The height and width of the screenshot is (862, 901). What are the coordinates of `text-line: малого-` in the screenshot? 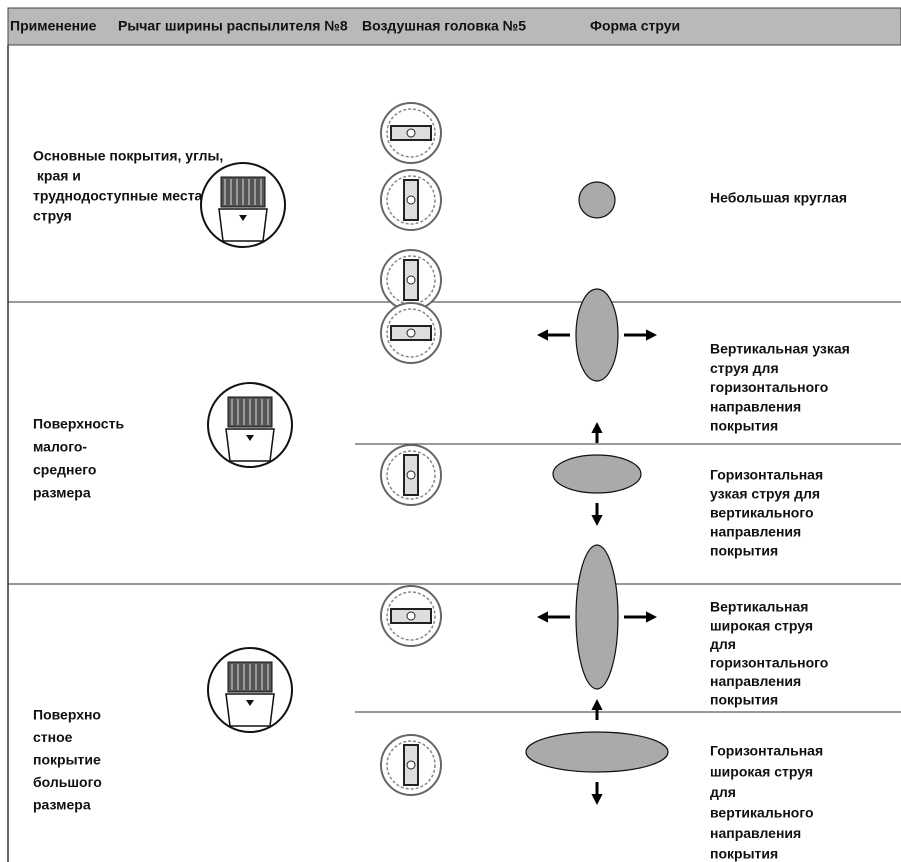 It's located at (60, 447).